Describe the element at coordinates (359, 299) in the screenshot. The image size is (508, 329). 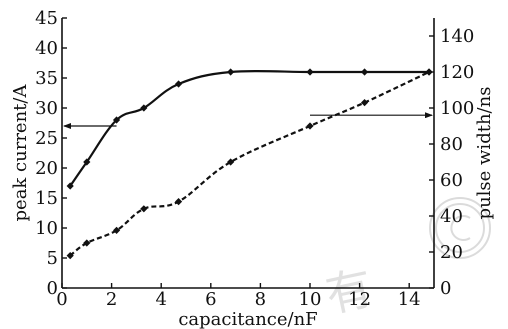
I see `x-tick-label: 12` at that location.